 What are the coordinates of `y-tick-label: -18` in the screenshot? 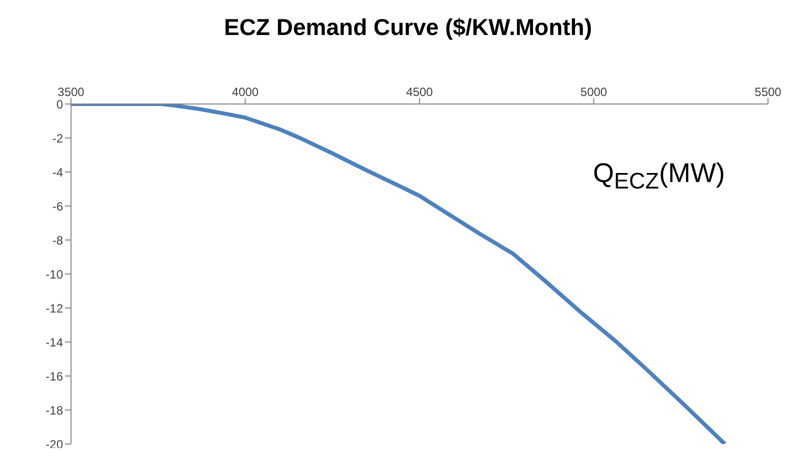 It's located at (55, 410).